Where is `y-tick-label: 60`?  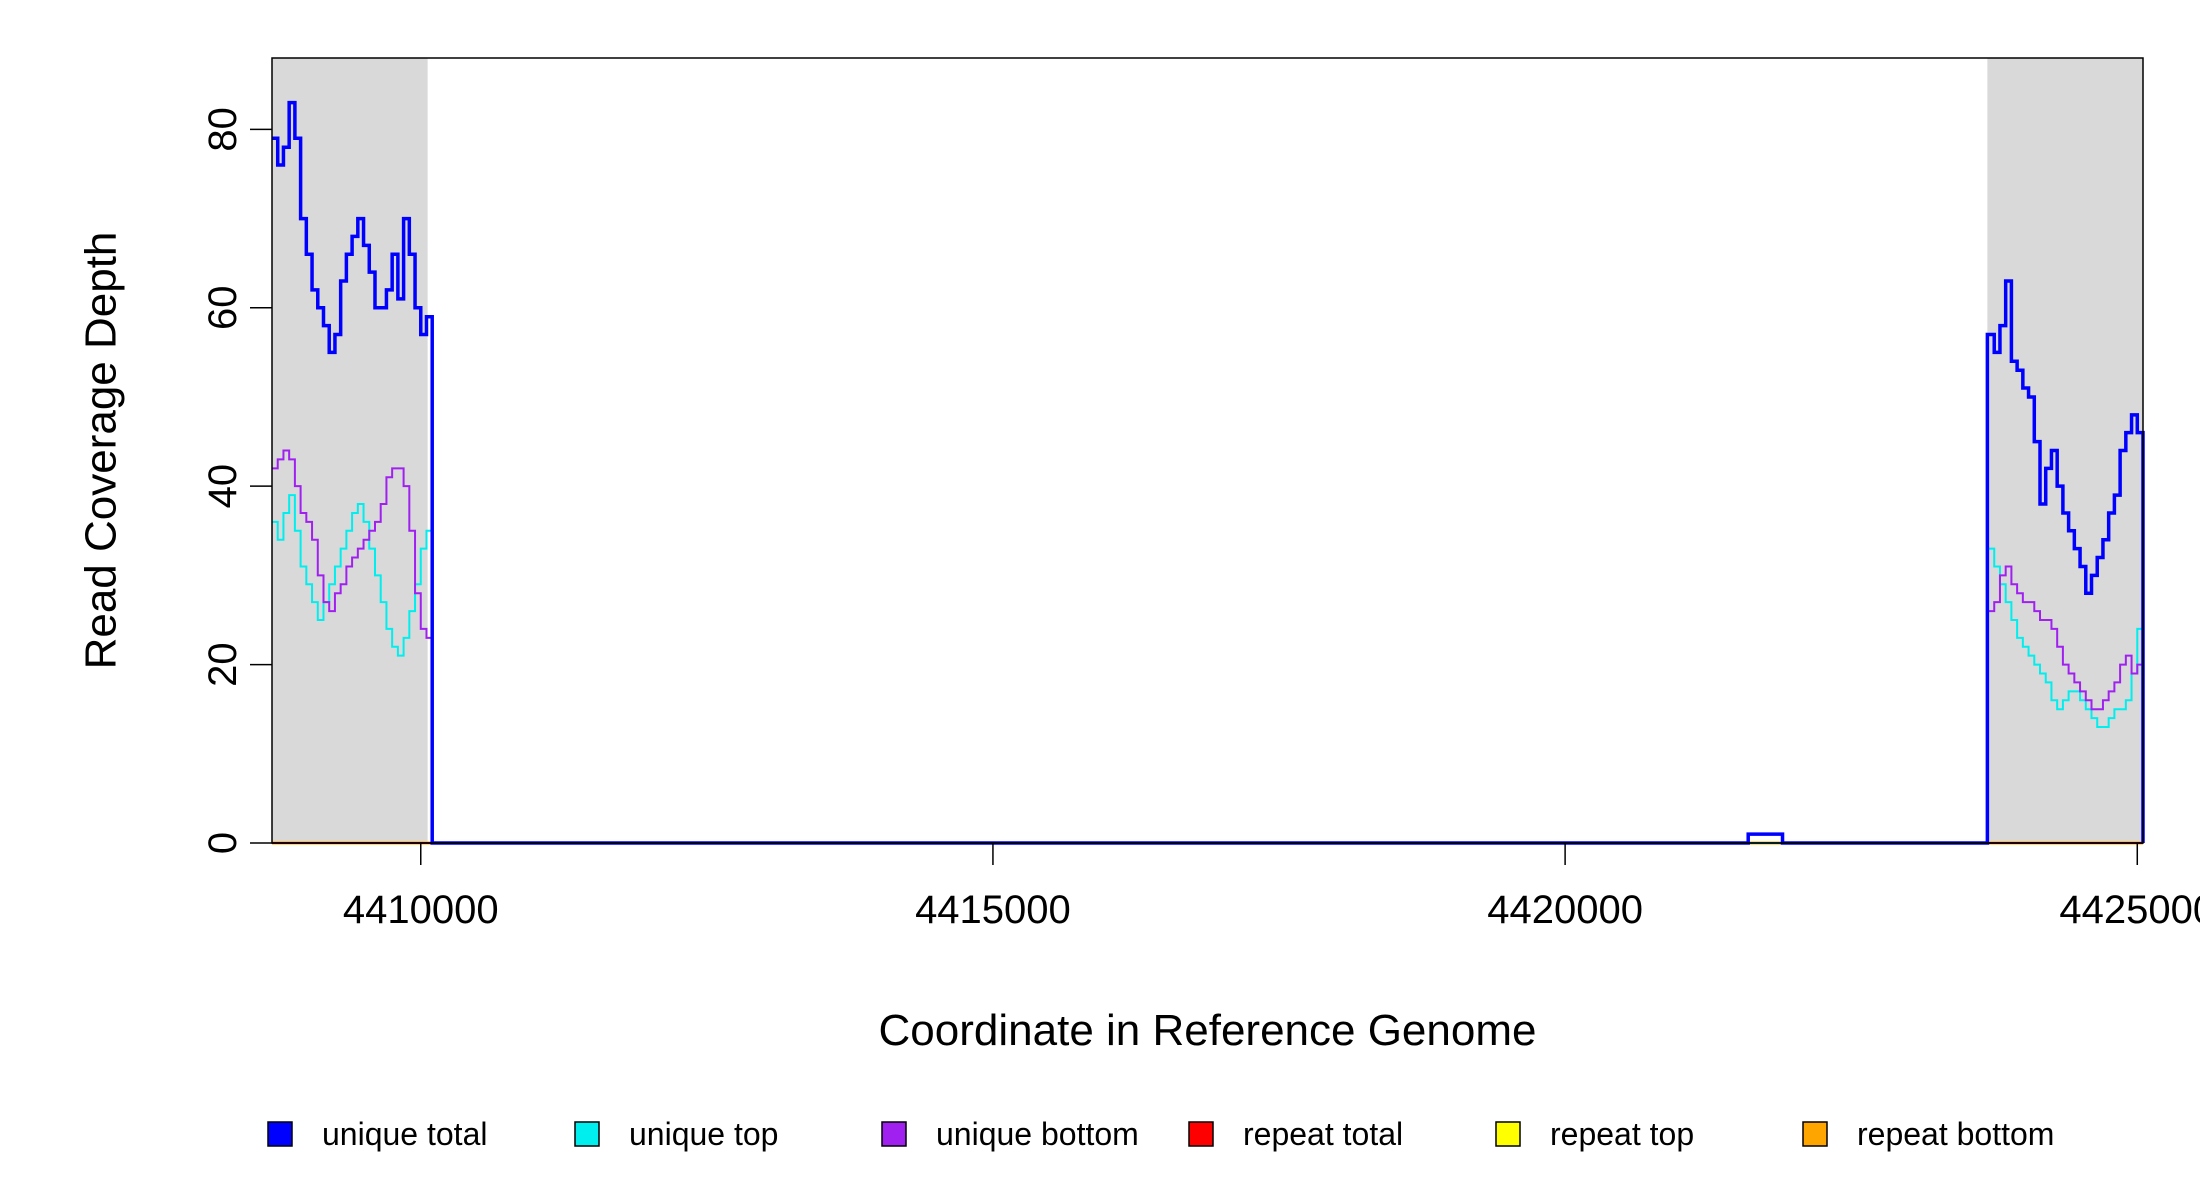
y-tick-label: 60 is located at coordinates (223, 308).